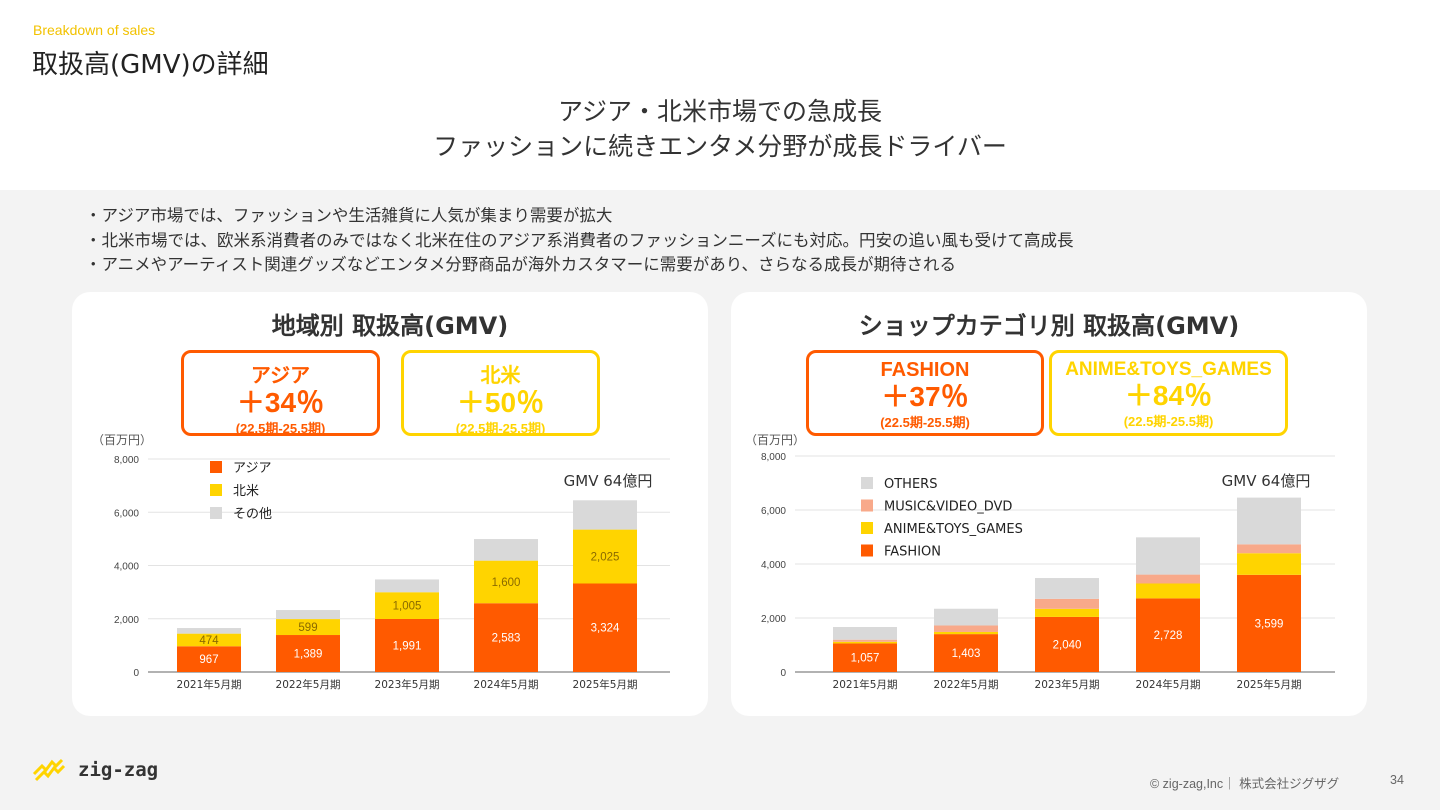 The image size is (1440, 810). I want to click on x-tick-label: 2025年5月期, so click(605, 684).